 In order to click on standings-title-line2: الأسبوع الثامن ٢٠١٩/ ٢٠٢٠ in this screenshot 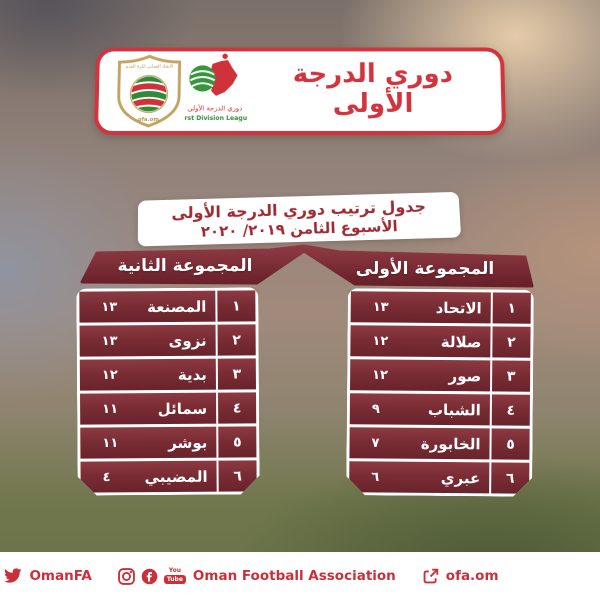, I will do `click(299, 228)`.